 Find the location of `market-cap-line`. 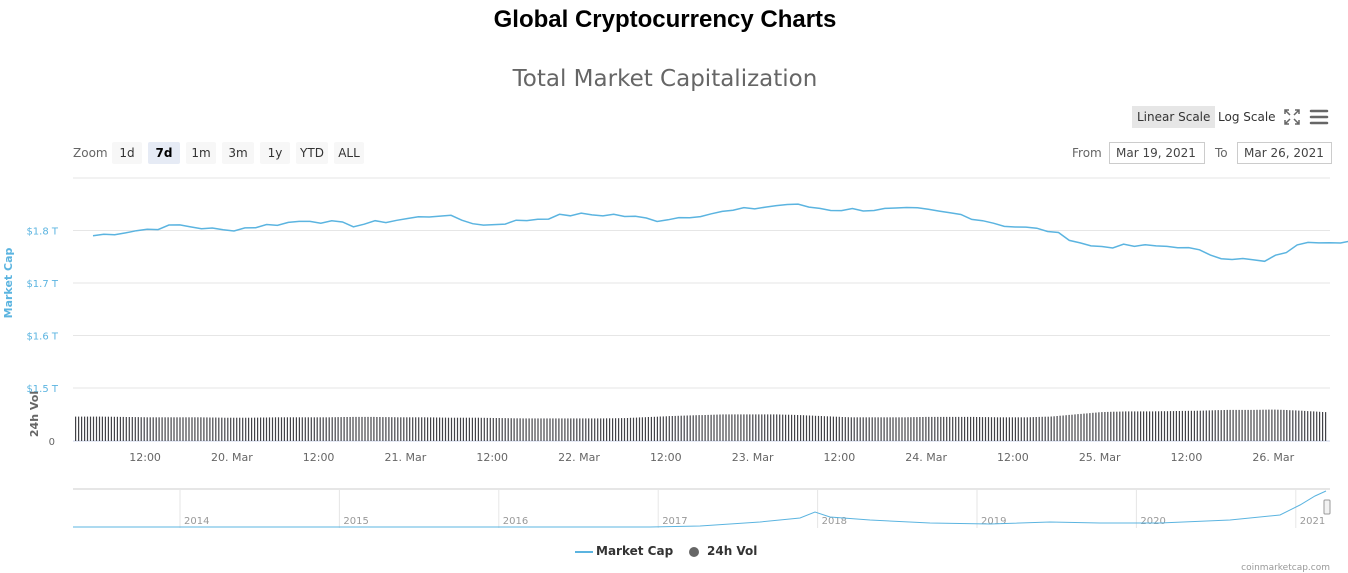

market-cap-line is located at coordinates (720, 233).